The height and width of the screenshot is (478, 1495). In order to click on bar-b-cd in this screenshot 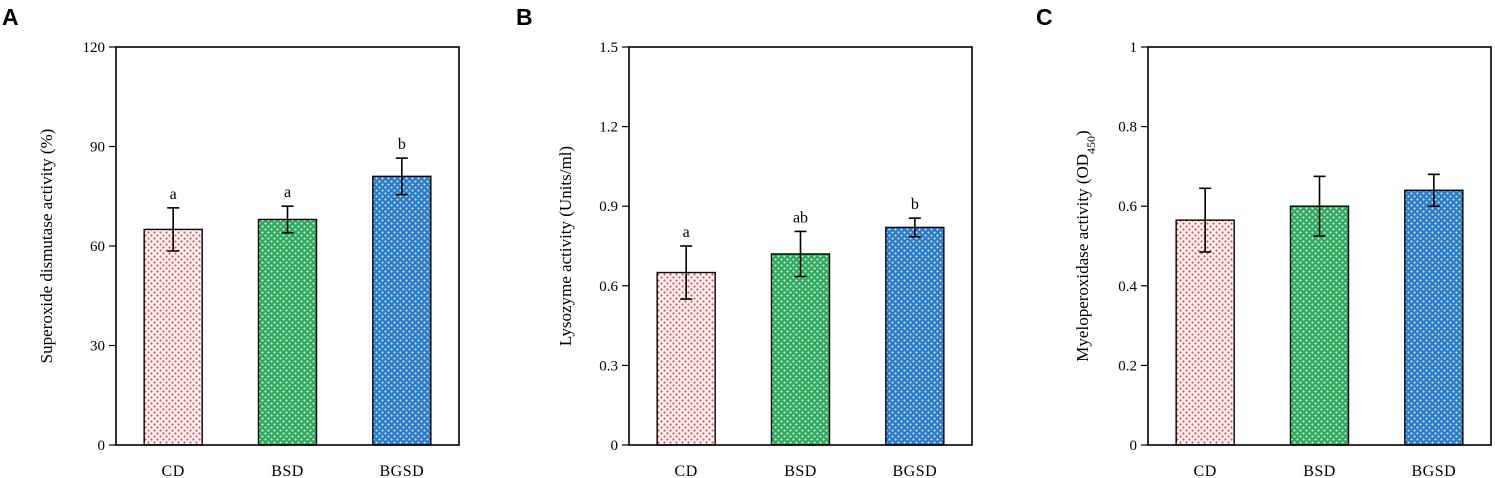, I will do `click(686, 358)`.